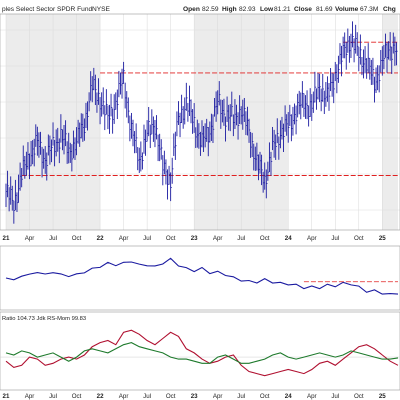 This screenshot has width=400, height=400. Describe the element at coordinates (124, 396) in the screenshot. I see `x-tick-label-bottom: Apr` at that location.